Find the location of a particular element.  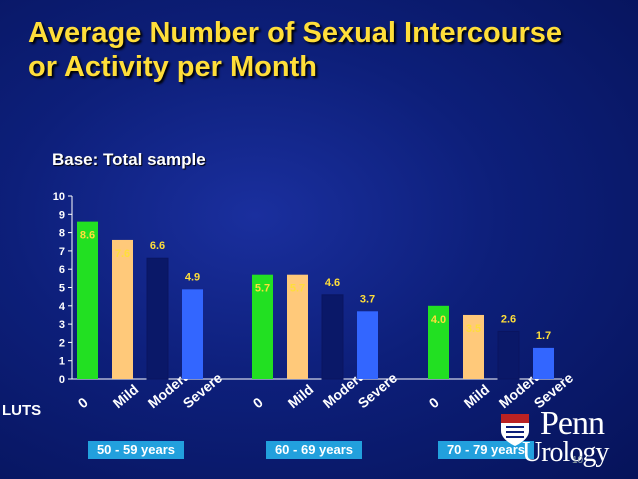

luts-axis-label: LUTS is located at coordinates (22, 410).